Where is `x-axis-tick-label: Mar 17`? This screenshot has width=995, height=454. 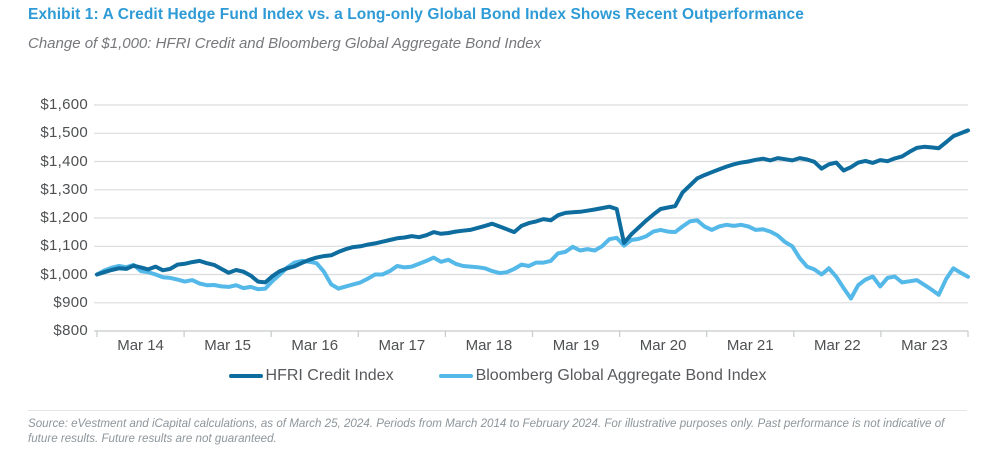
x-axis-tick-label: Mar 17 is located at coordinates (402, 345).